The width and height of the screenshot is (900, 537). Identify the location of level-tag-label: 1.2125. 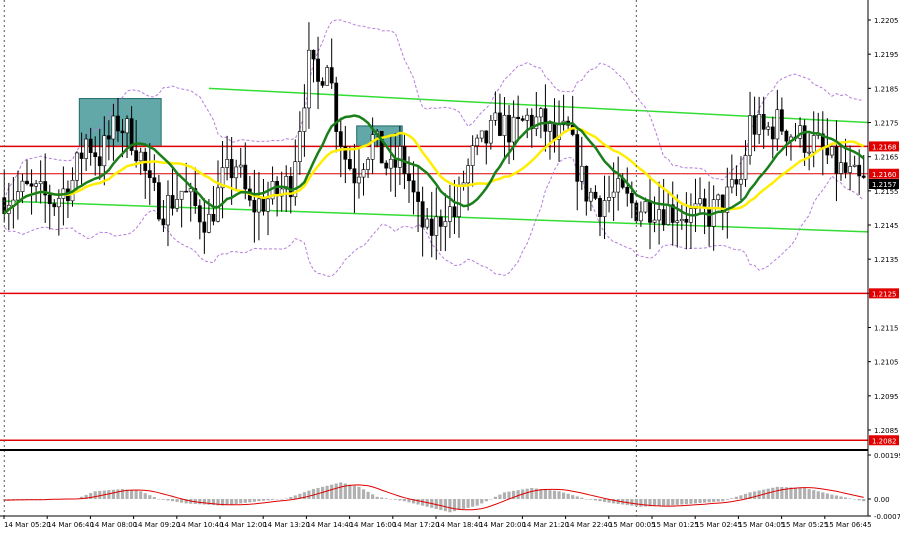
(884, 294).